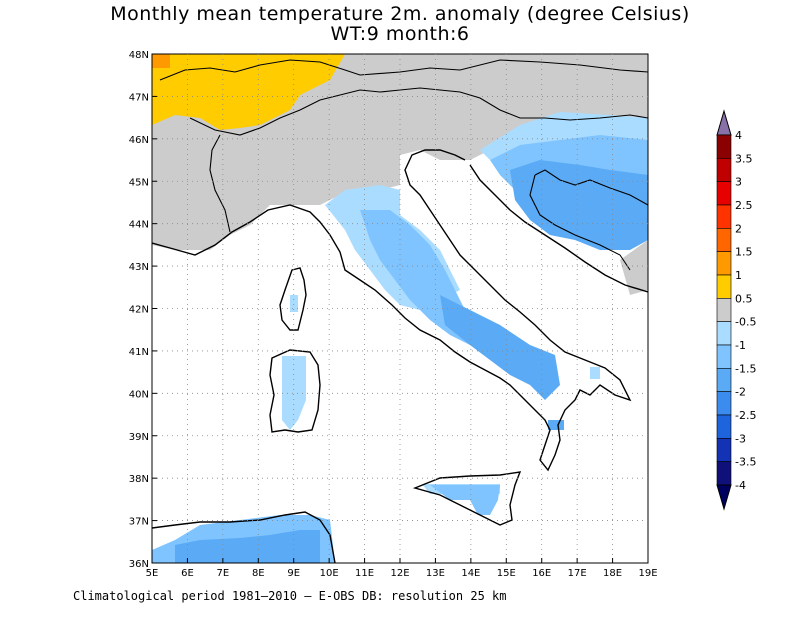 The width and height of the screenshot is (800, 618). I want to click on x-tick-label: 18E, so click(612, 573).